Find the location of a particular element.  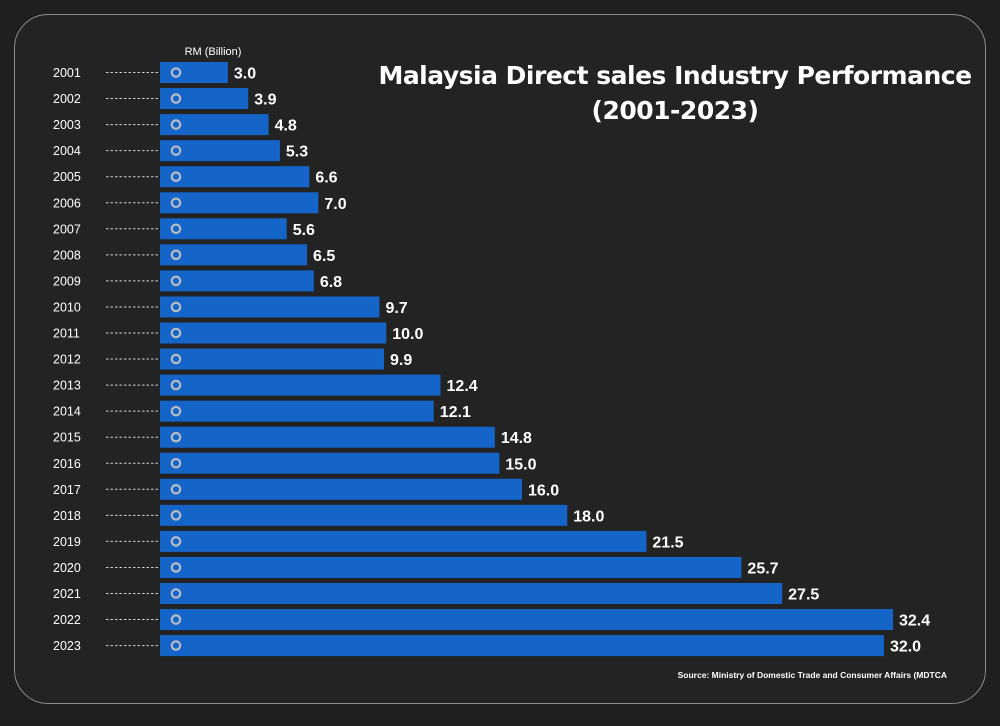

year-label: 2015 is located at coordinates (67, 438).